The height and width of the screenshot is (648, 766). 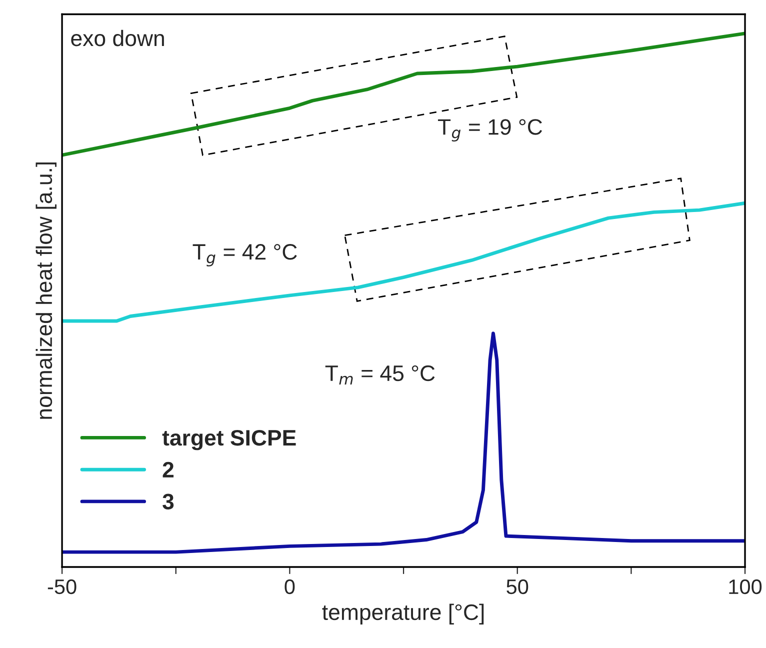 What do you see at coordinates (168, 502) in the screenshot?
I see `legend-label: 3` at bounding box center [168, 502].